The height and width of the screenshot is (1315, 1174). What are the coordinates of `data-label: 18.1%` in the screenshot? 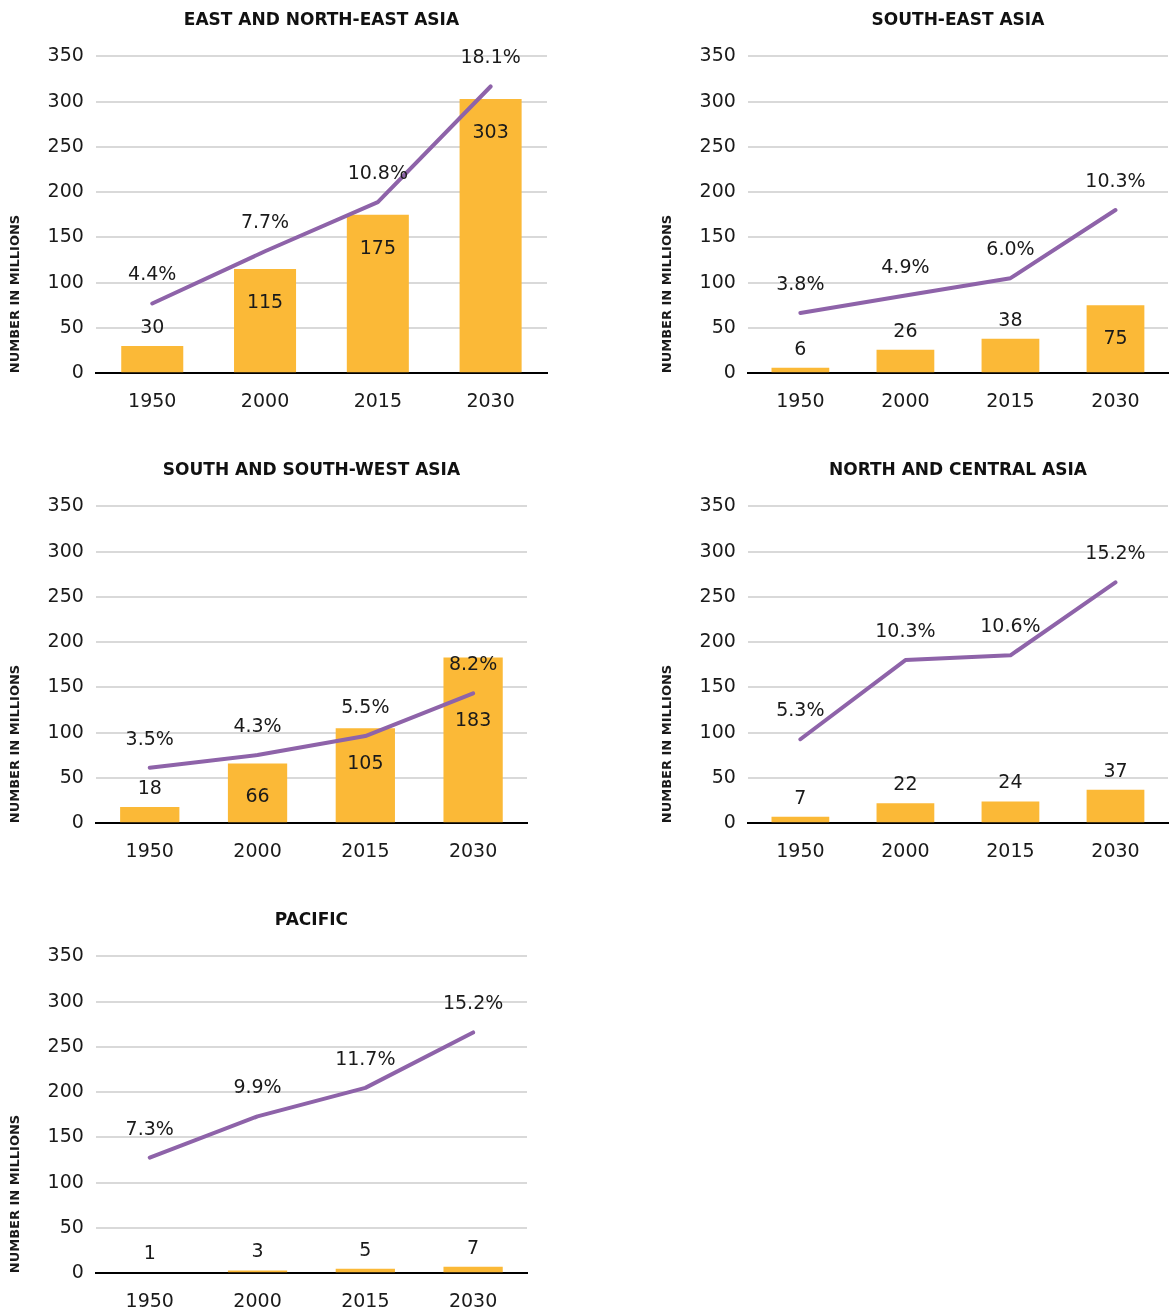 It's located at (490, 56).